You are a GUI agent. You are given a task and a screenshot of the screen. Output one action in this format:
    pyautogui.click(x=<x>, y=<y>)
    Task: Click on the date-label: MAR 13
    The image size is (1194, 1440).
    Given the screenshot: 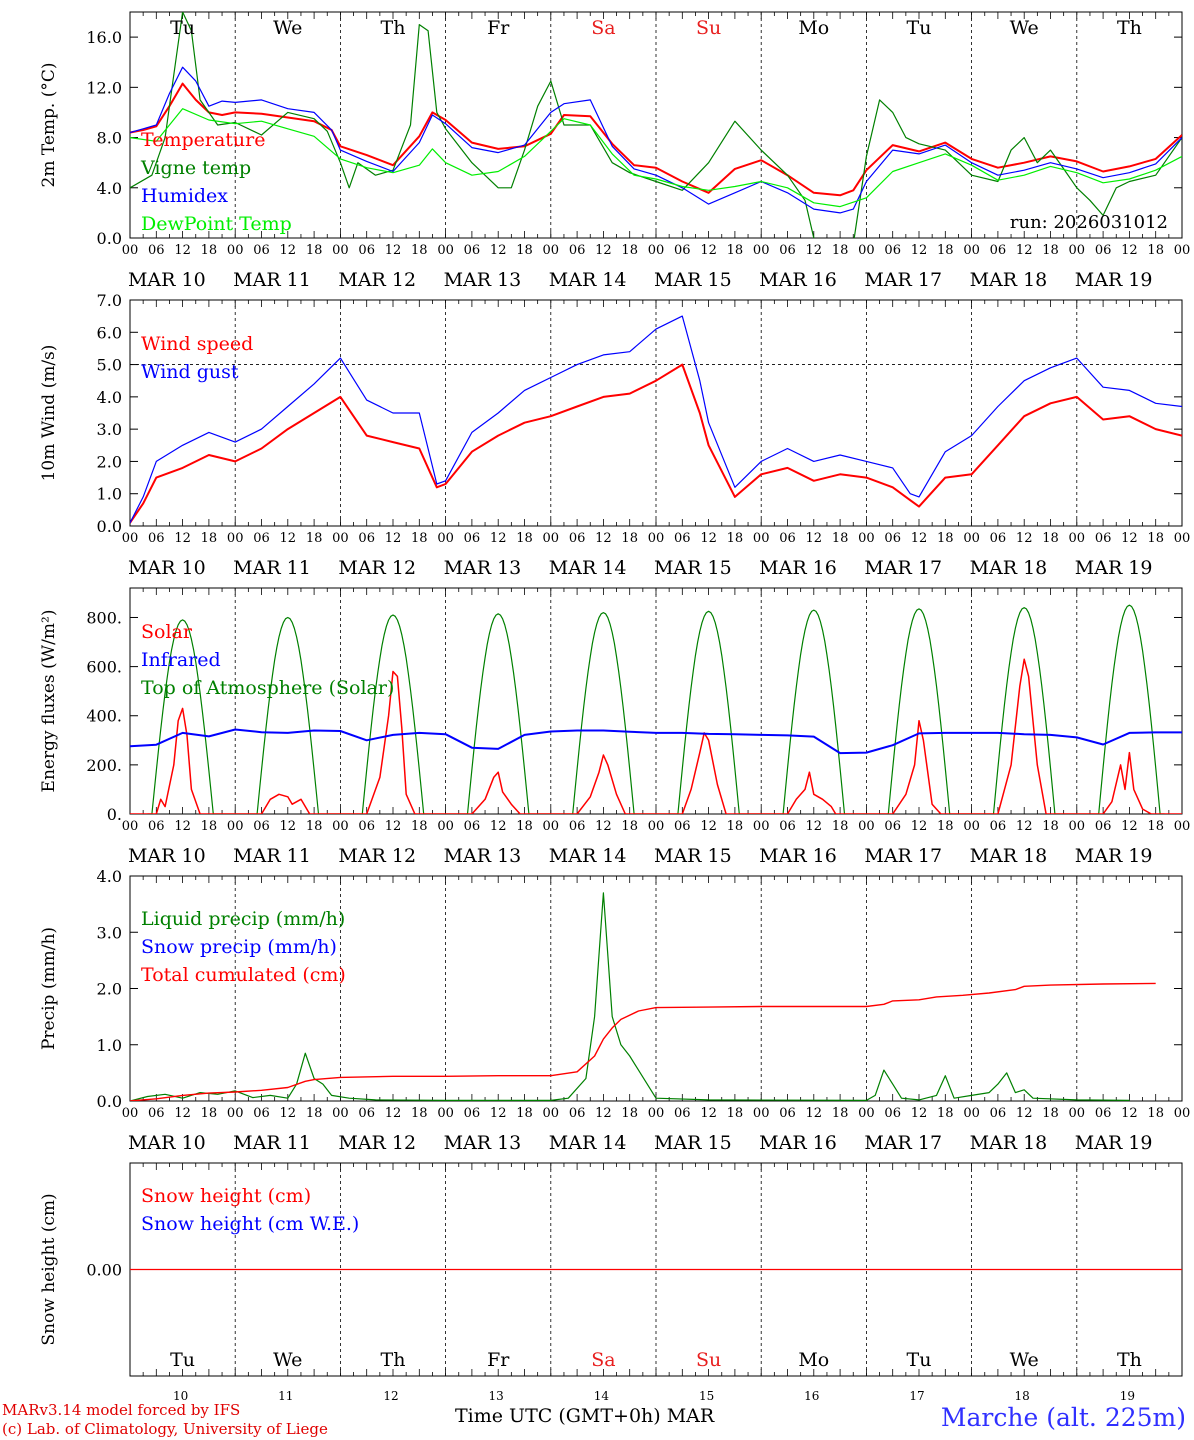 What is the action you would take?
    pyautogui.click(x=483, y=1143)
    